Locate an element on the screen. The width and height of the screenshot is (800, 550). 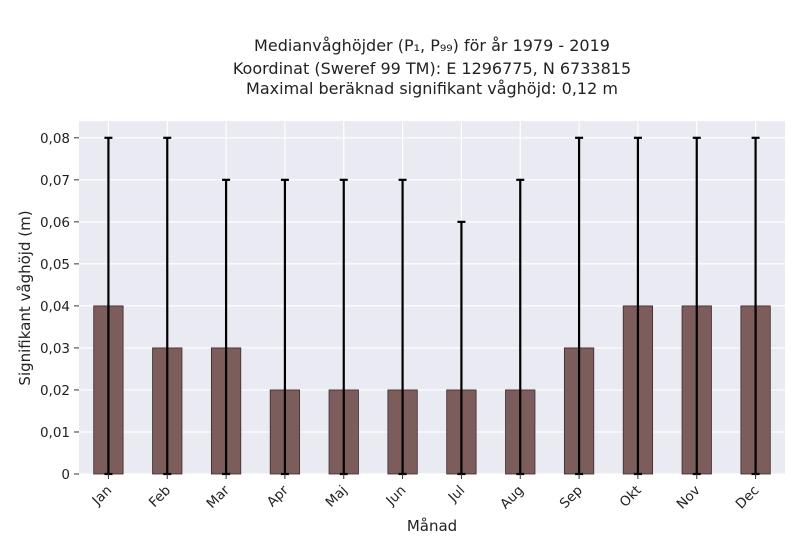
x-tick-label-aug: Aug is located at coordinates (512, 498).